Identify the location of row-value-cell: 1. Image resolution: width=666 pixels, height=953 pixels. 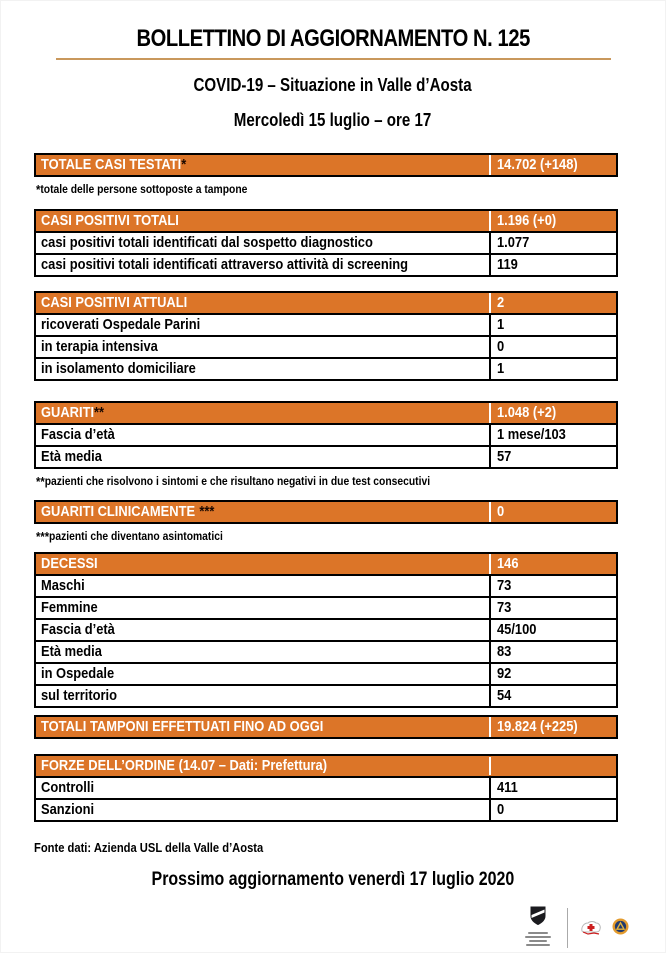
(552, 369).